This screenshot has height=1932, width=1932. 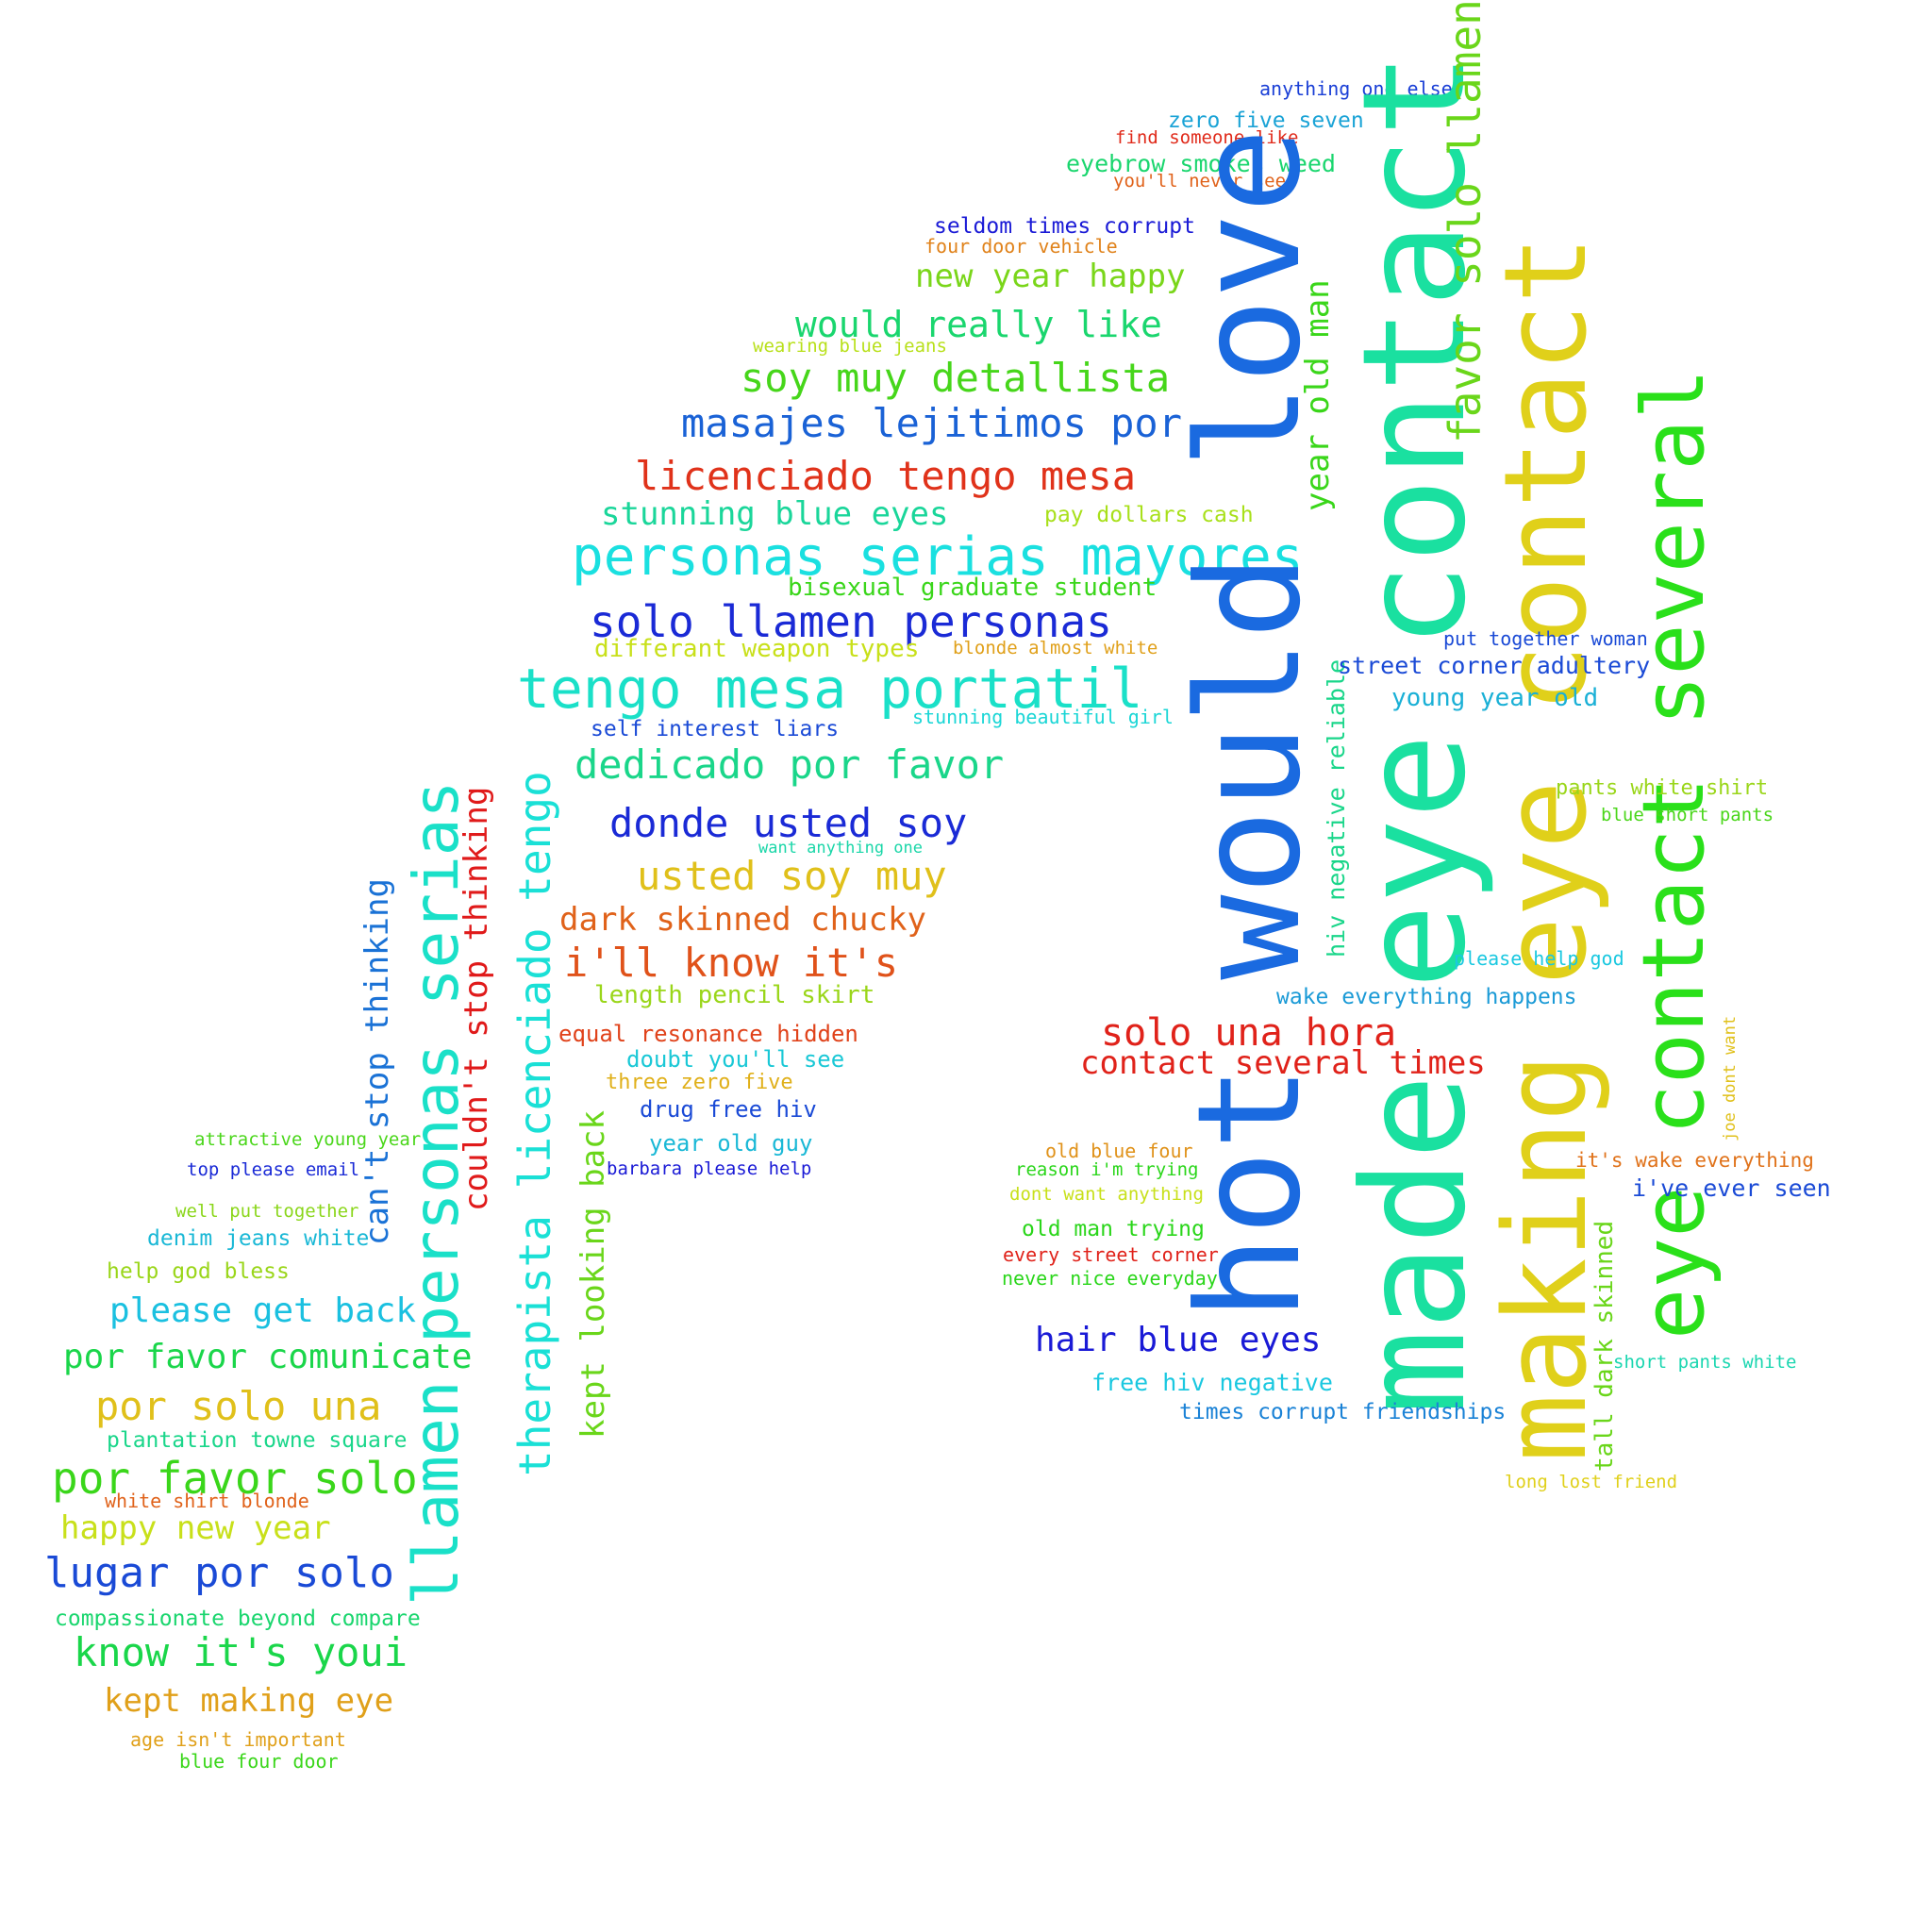 What do you see at coordinates (731, 963) in the screenshot?
I see `word: i'll know it's` at bounding box center [731, 963].